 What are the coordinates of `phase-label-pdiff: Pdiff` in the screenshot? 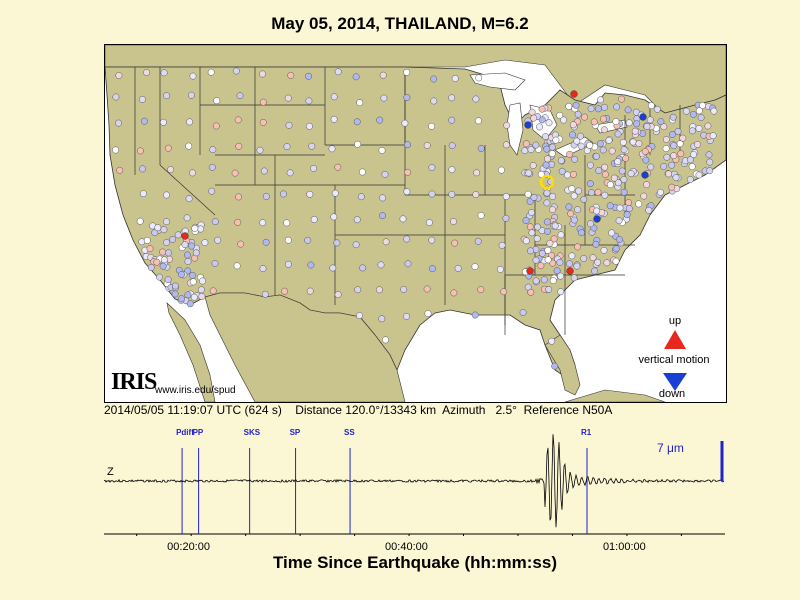 It's located at (185, 432).